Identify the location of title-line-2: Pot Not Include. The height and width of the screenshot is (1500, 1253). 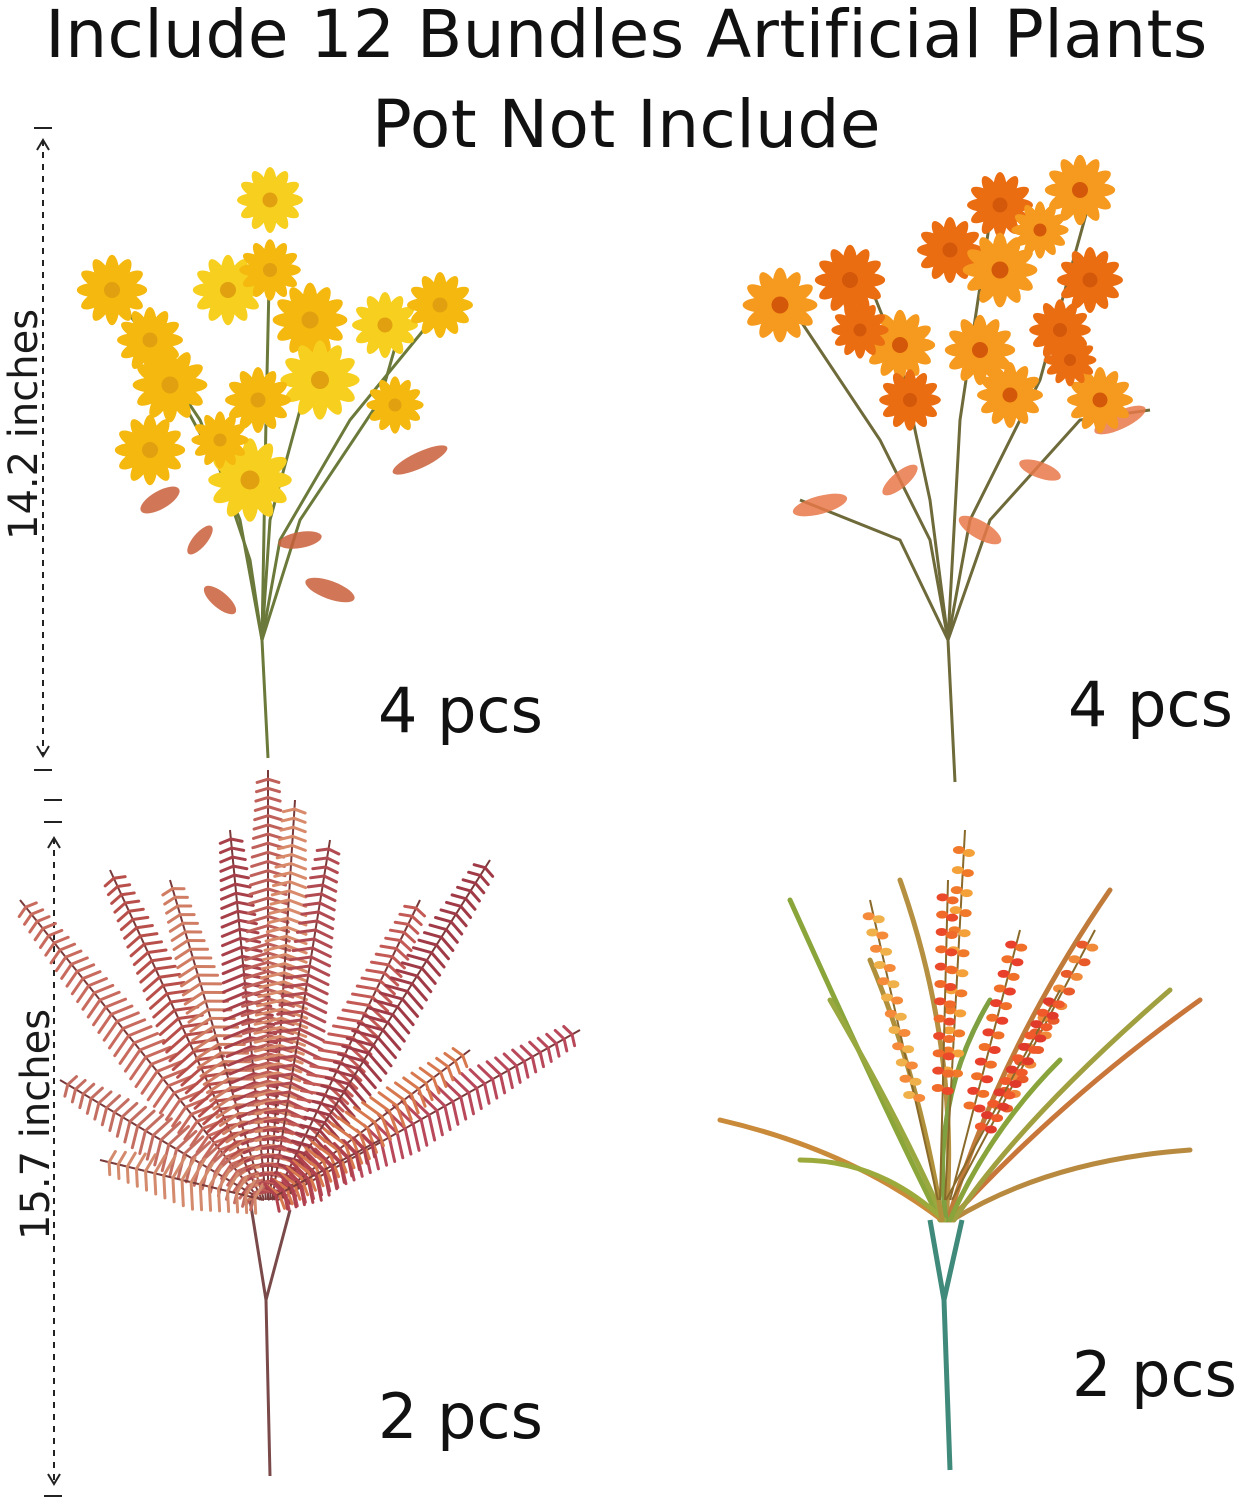
(626, 124).